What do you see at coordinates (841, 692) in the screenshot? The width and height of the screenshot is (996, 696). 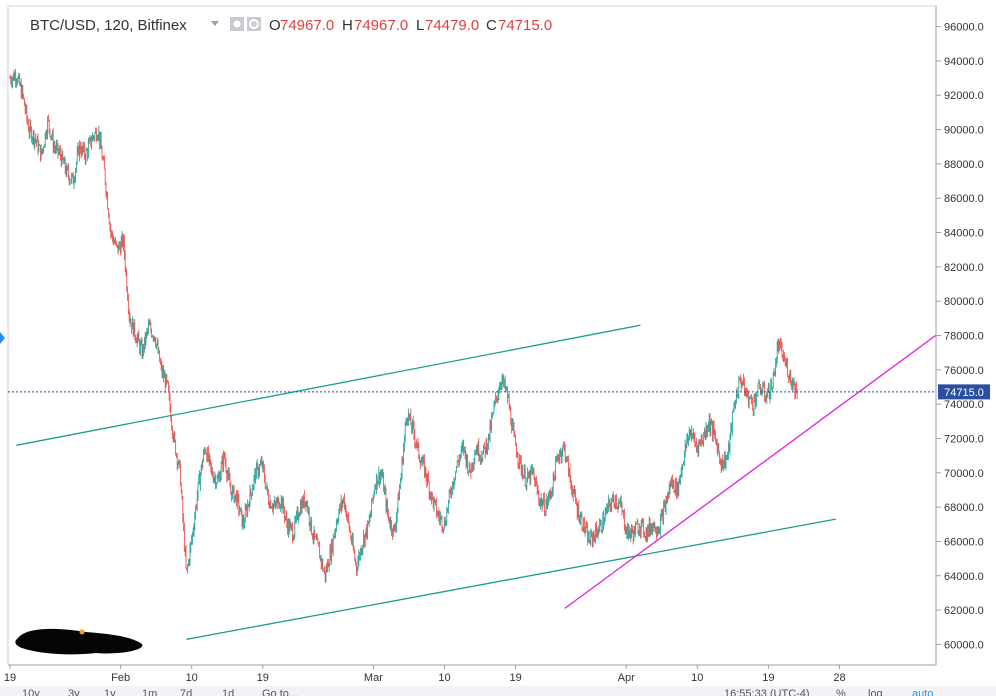 I see `percent-toggle: %` at bounding box center [841, 692].